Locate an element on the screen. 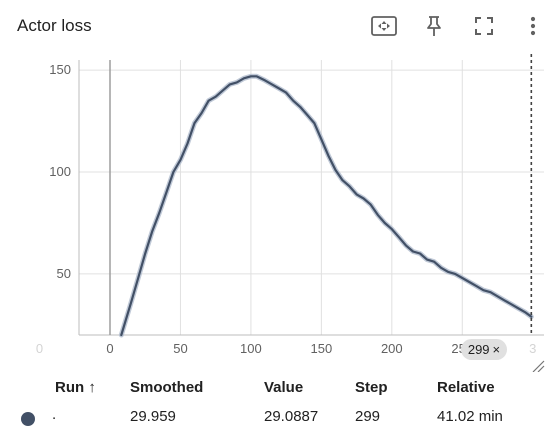 The height and width of the screenshot is (427, 552). value-cell: 29.0887 is located at coordinates (291, 416).